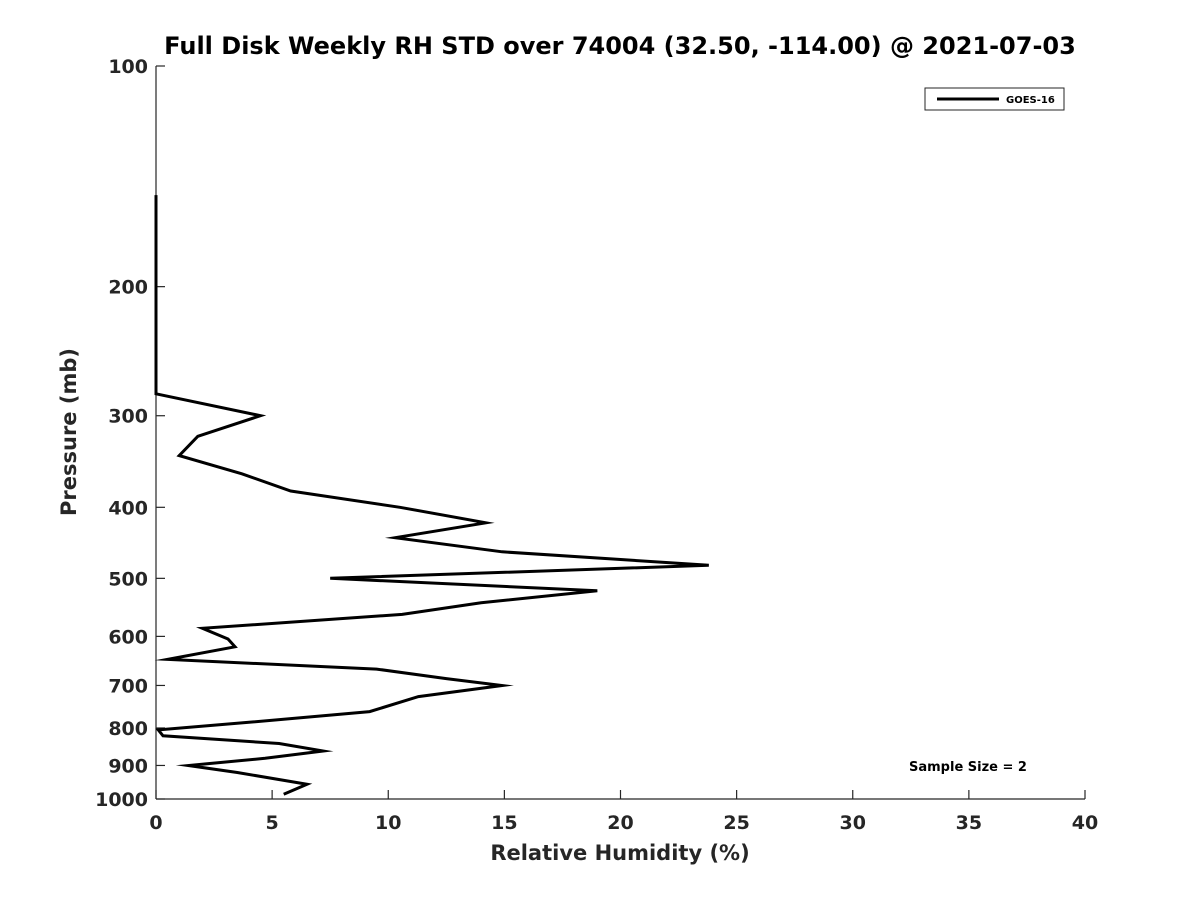 The height and width of the screenshot is (900, 1200). Describe the element at coordinates (969, 823) in the screenshot. I see `x-tick-label: 35` at that location.